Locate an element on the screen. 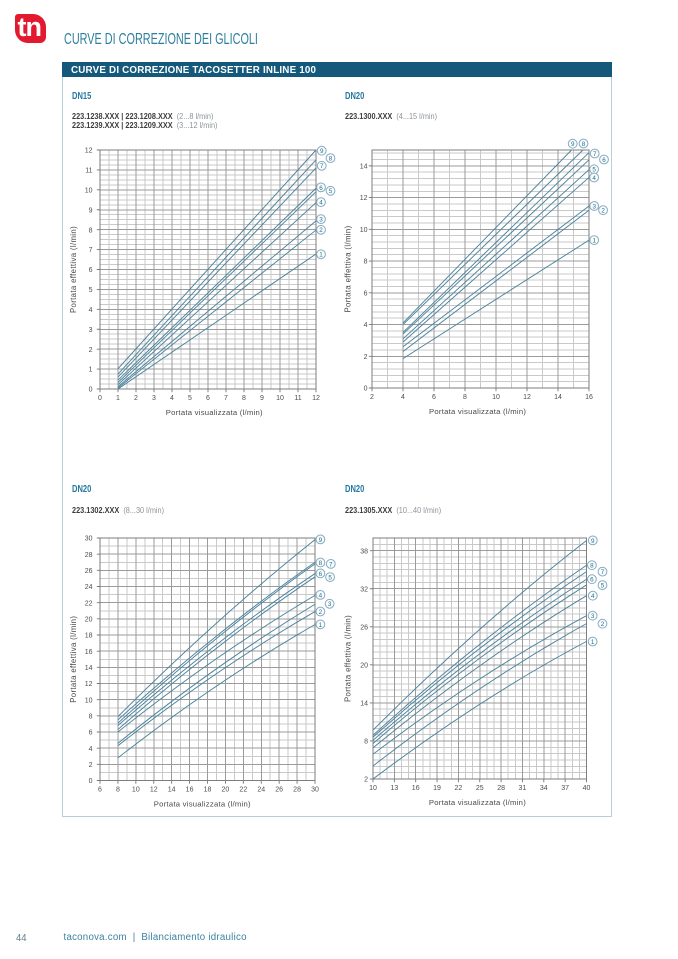  svg-text: 40 is located at coordinates (586, 788).